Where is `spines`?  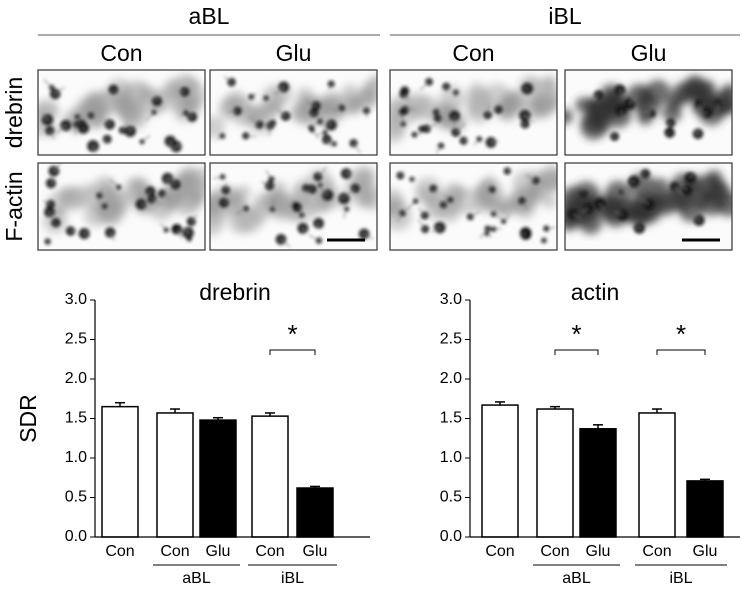 spines is located at coordinates (293, 114).